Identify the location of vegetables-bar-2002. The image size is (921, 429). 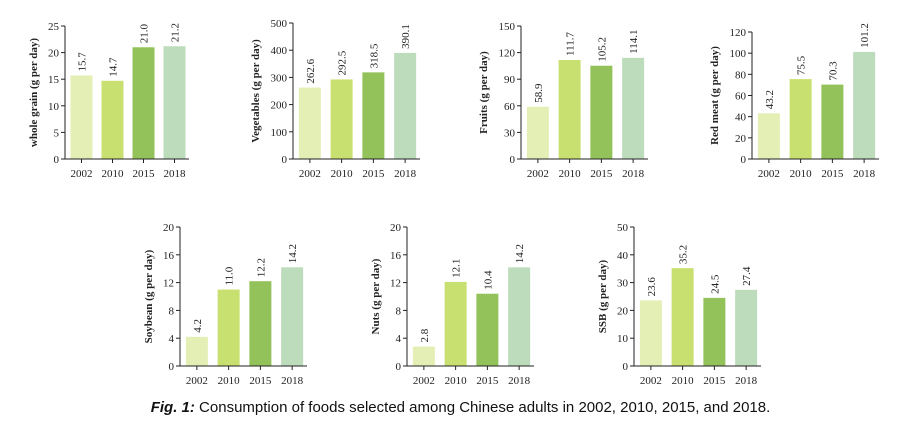
(309, 123).